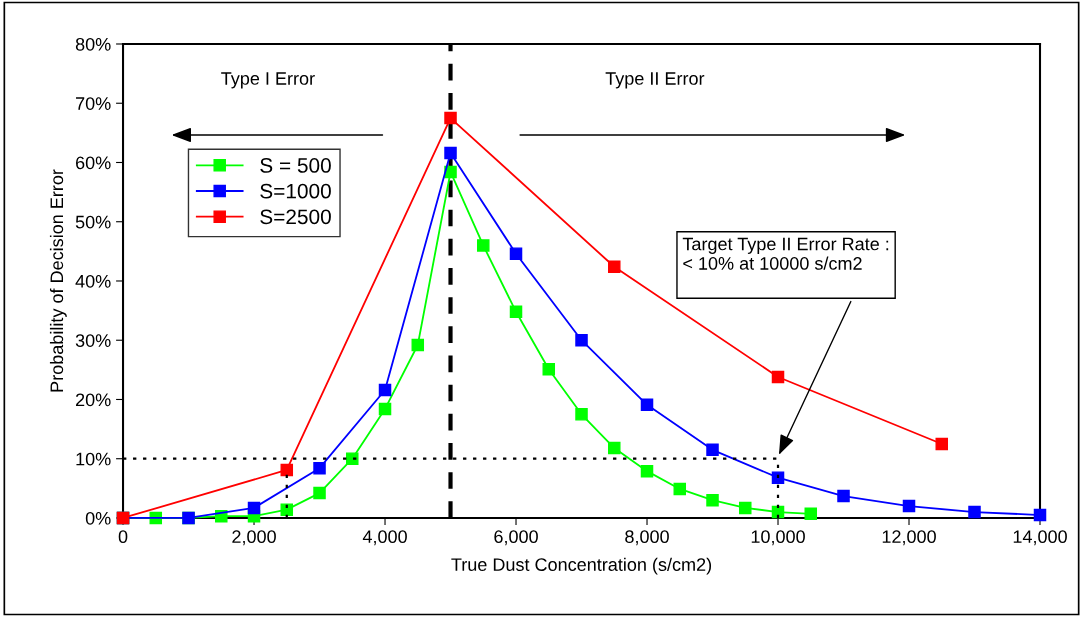 This screenshot has height=617, width=1083. I want to click on legend-label: S=1000, so click(295, 191).